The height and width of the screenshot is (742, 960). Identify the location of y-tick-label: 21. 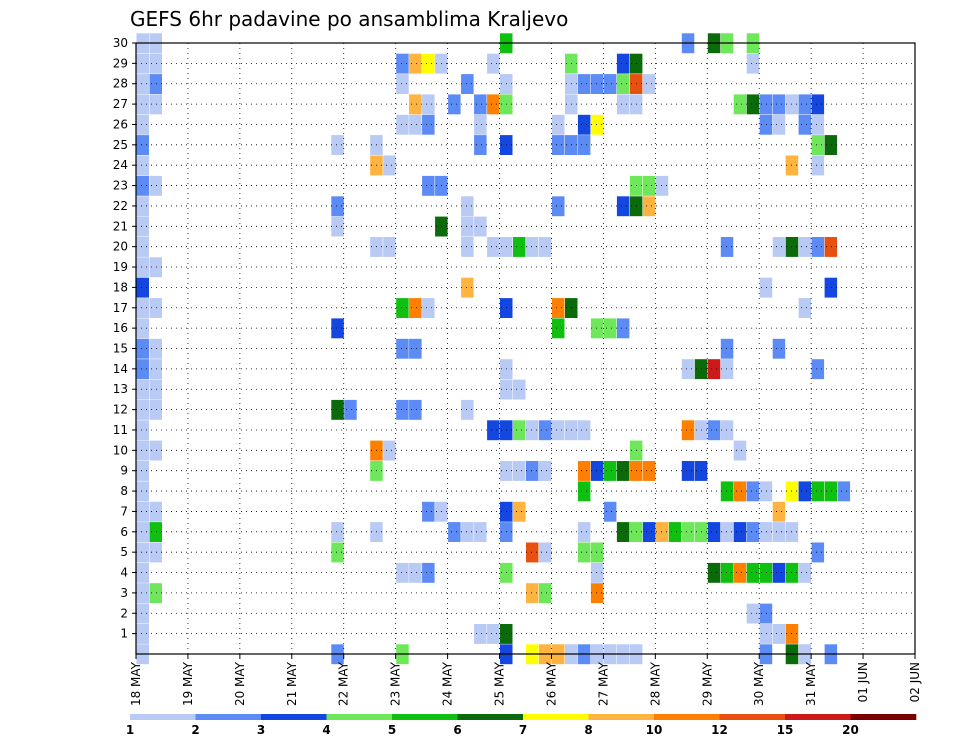
(120, 226).